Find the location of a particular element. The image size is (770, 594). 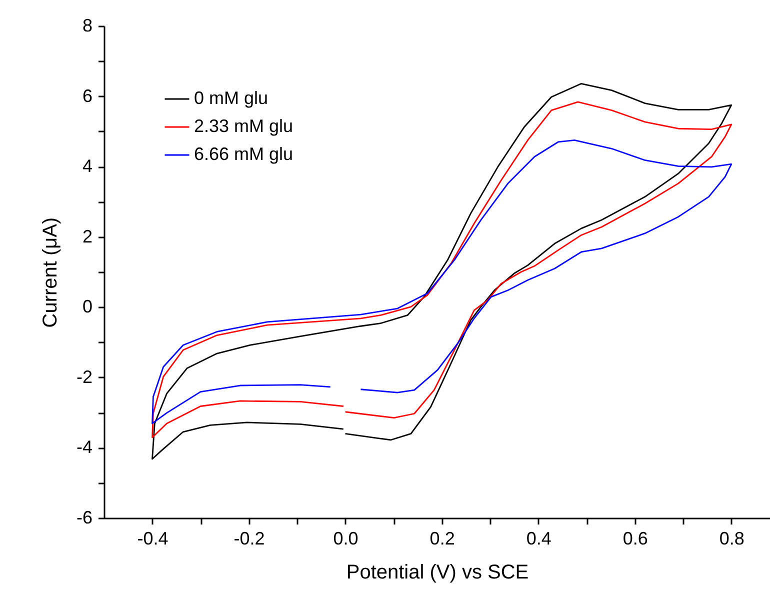

x-tick-label: -0.2 is located at coordinates (249, 538).